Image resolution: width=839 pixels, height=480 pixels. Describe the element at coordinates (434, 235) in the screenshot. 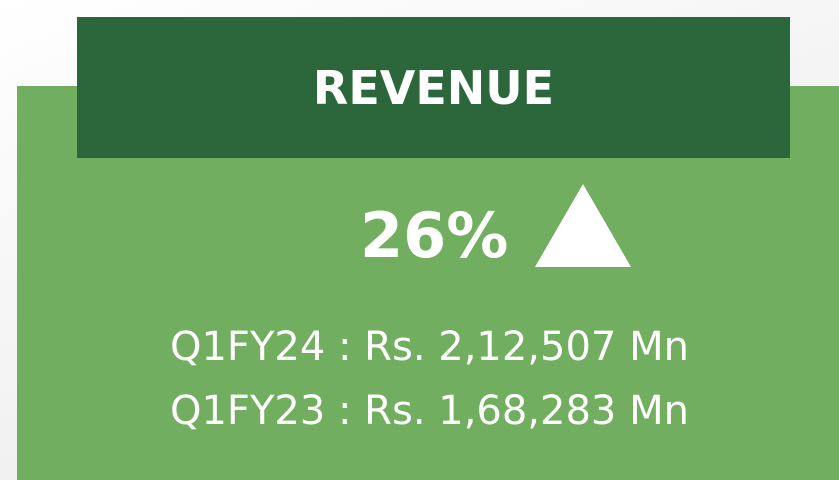

I see `change-percent: 26%` at that location.